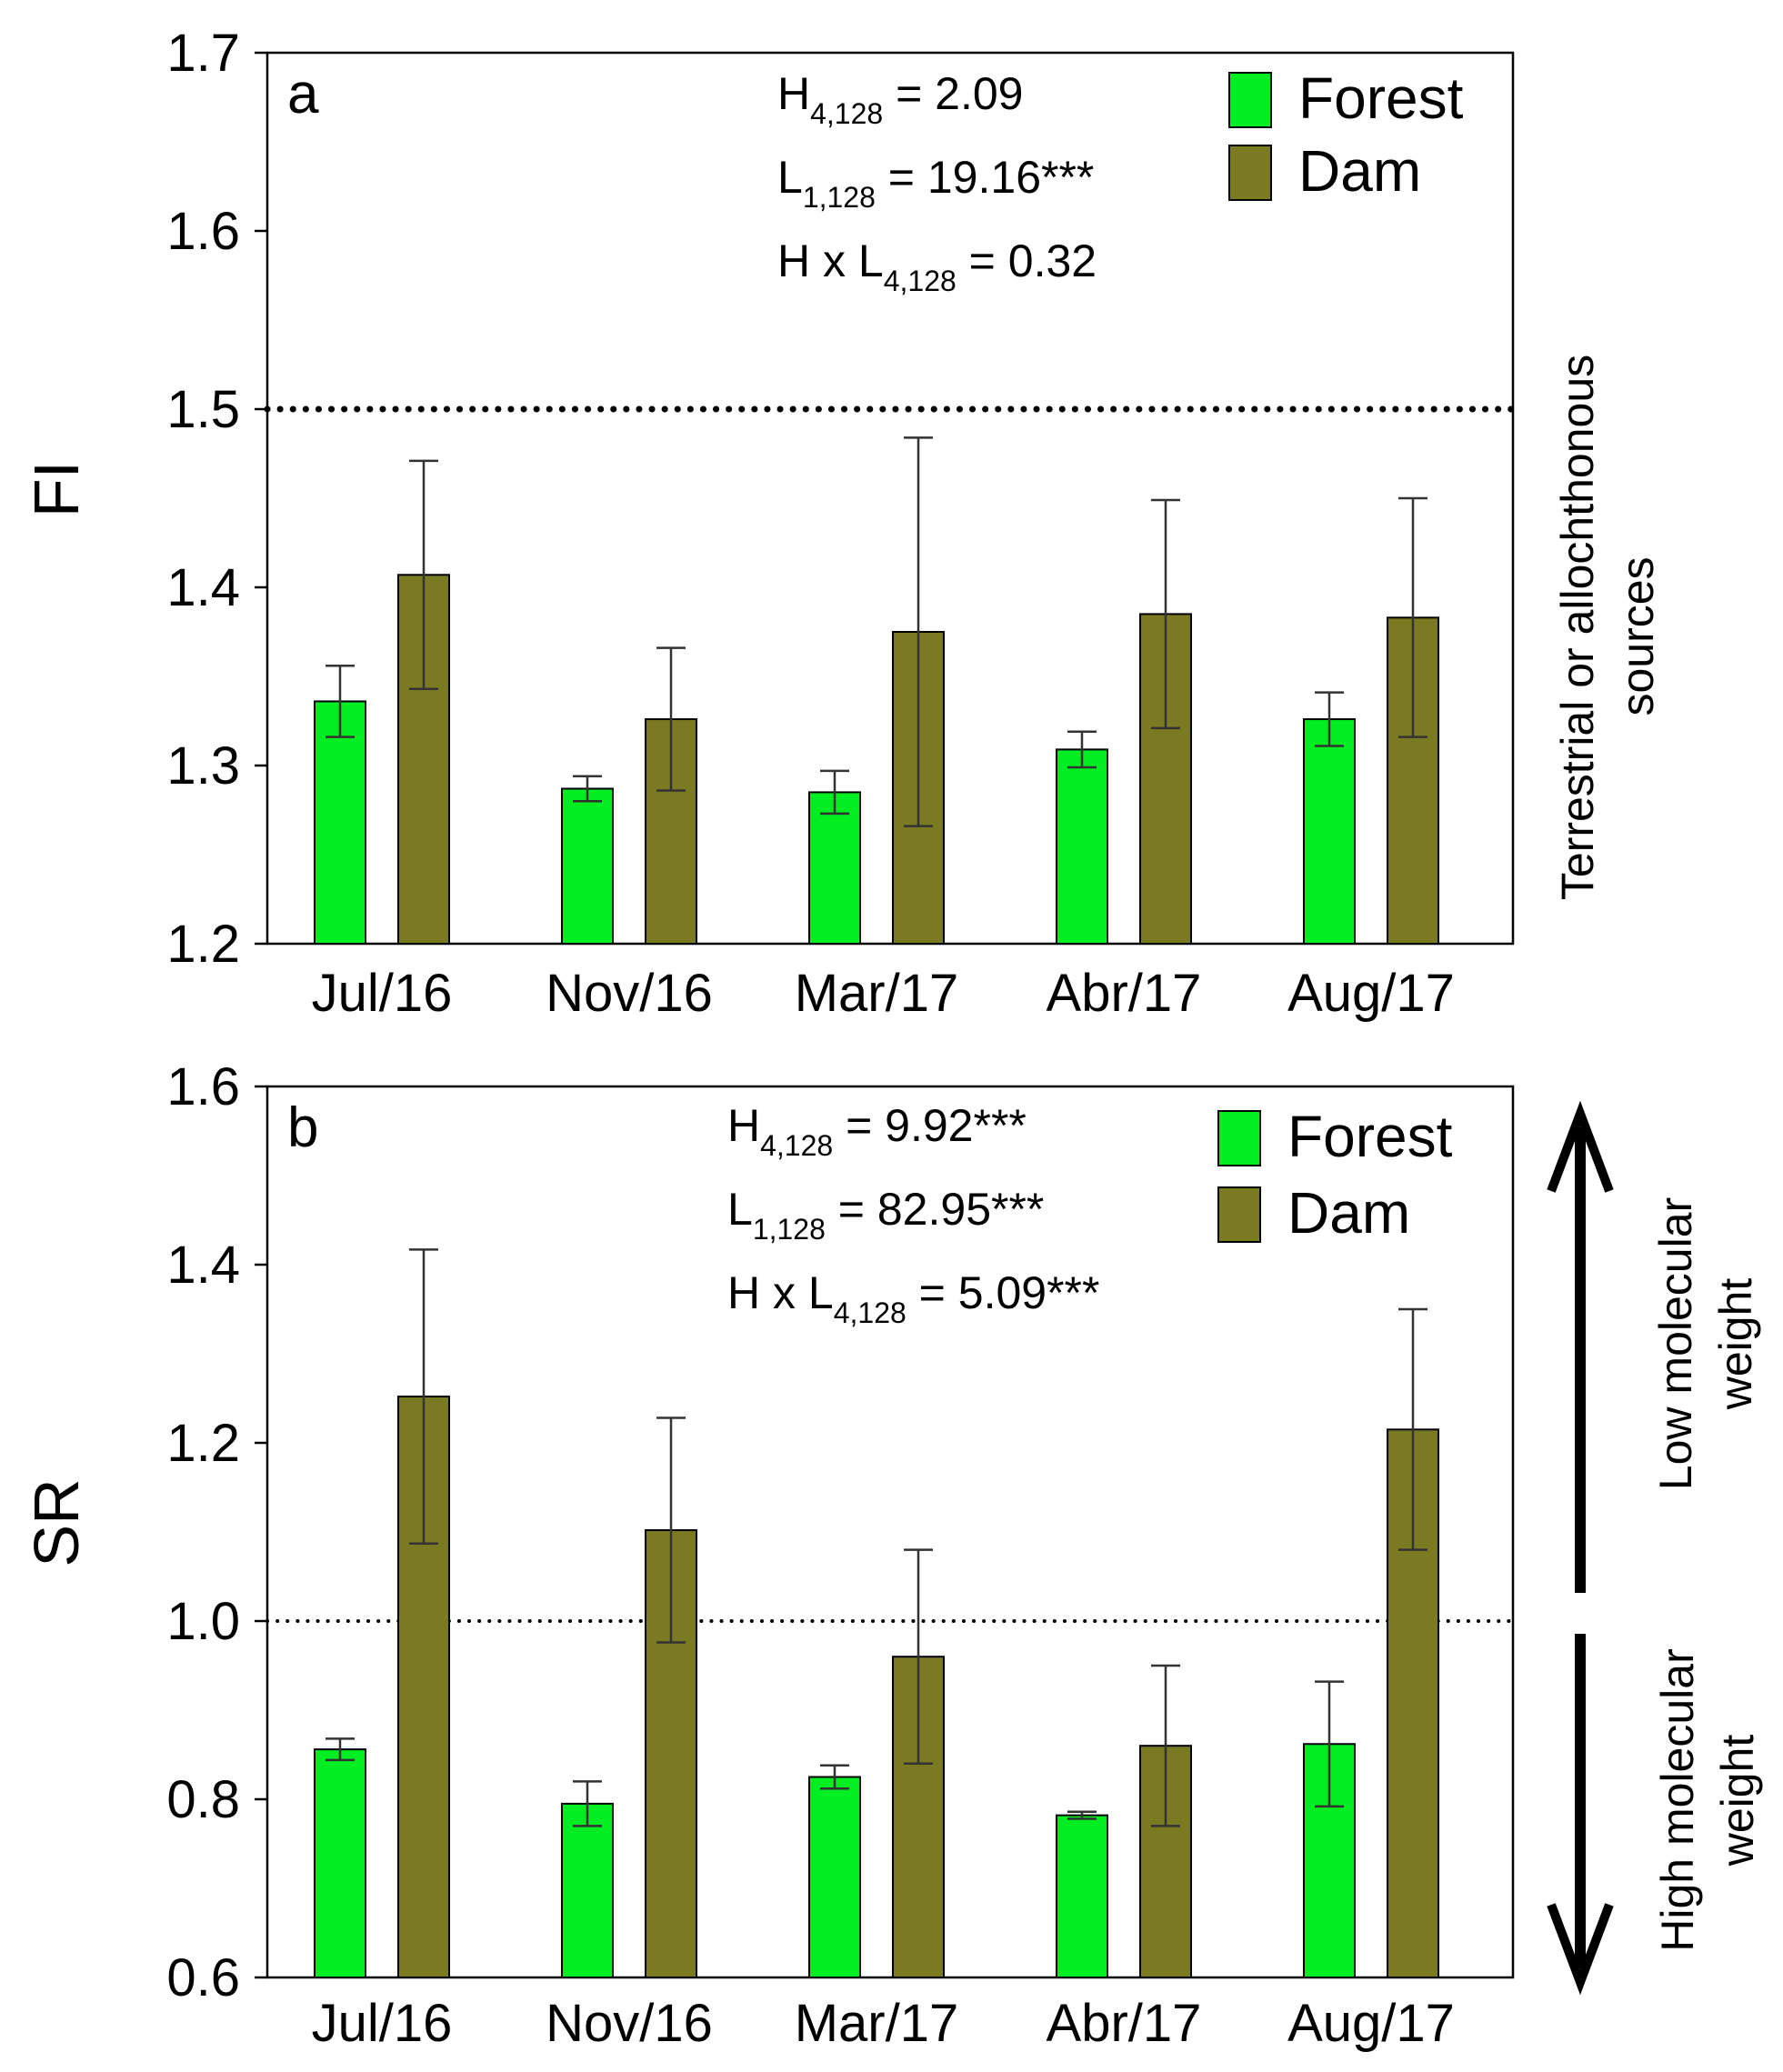  What do you see at coordinates (1580, 1949) in the screenshot?
I see `arrow-down-head` at bounding box center [1580, 1949].